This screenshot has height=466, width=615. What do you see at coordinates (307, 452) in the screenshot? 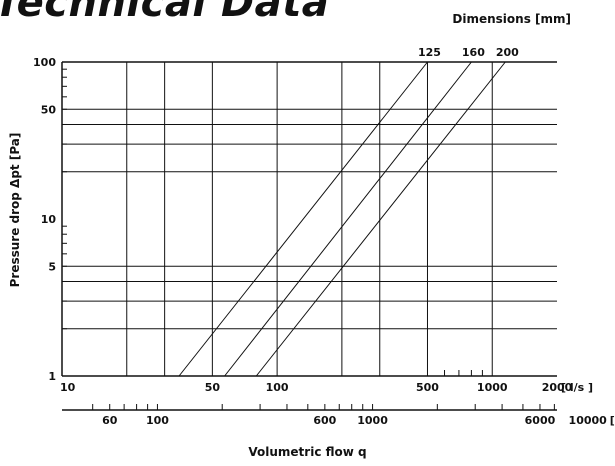
I see `x-axis-title: Volumetric flow q` at bounding box center [307, 452].